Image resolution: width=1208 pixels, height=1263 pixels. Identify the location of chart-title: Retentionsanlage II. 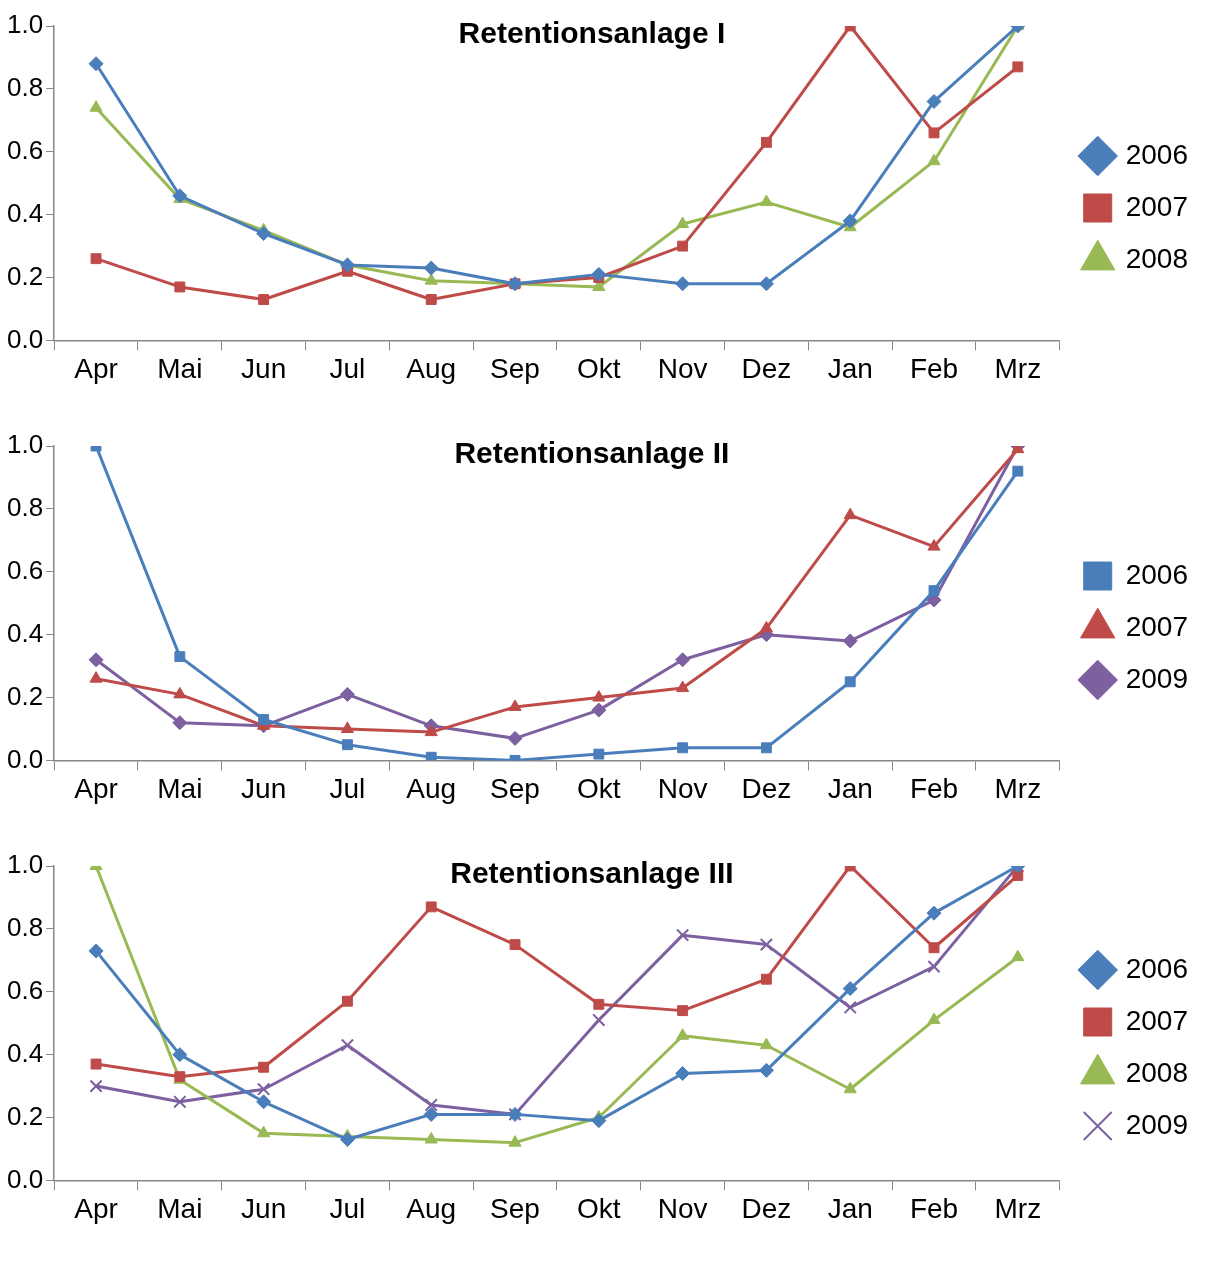
(592, 453).